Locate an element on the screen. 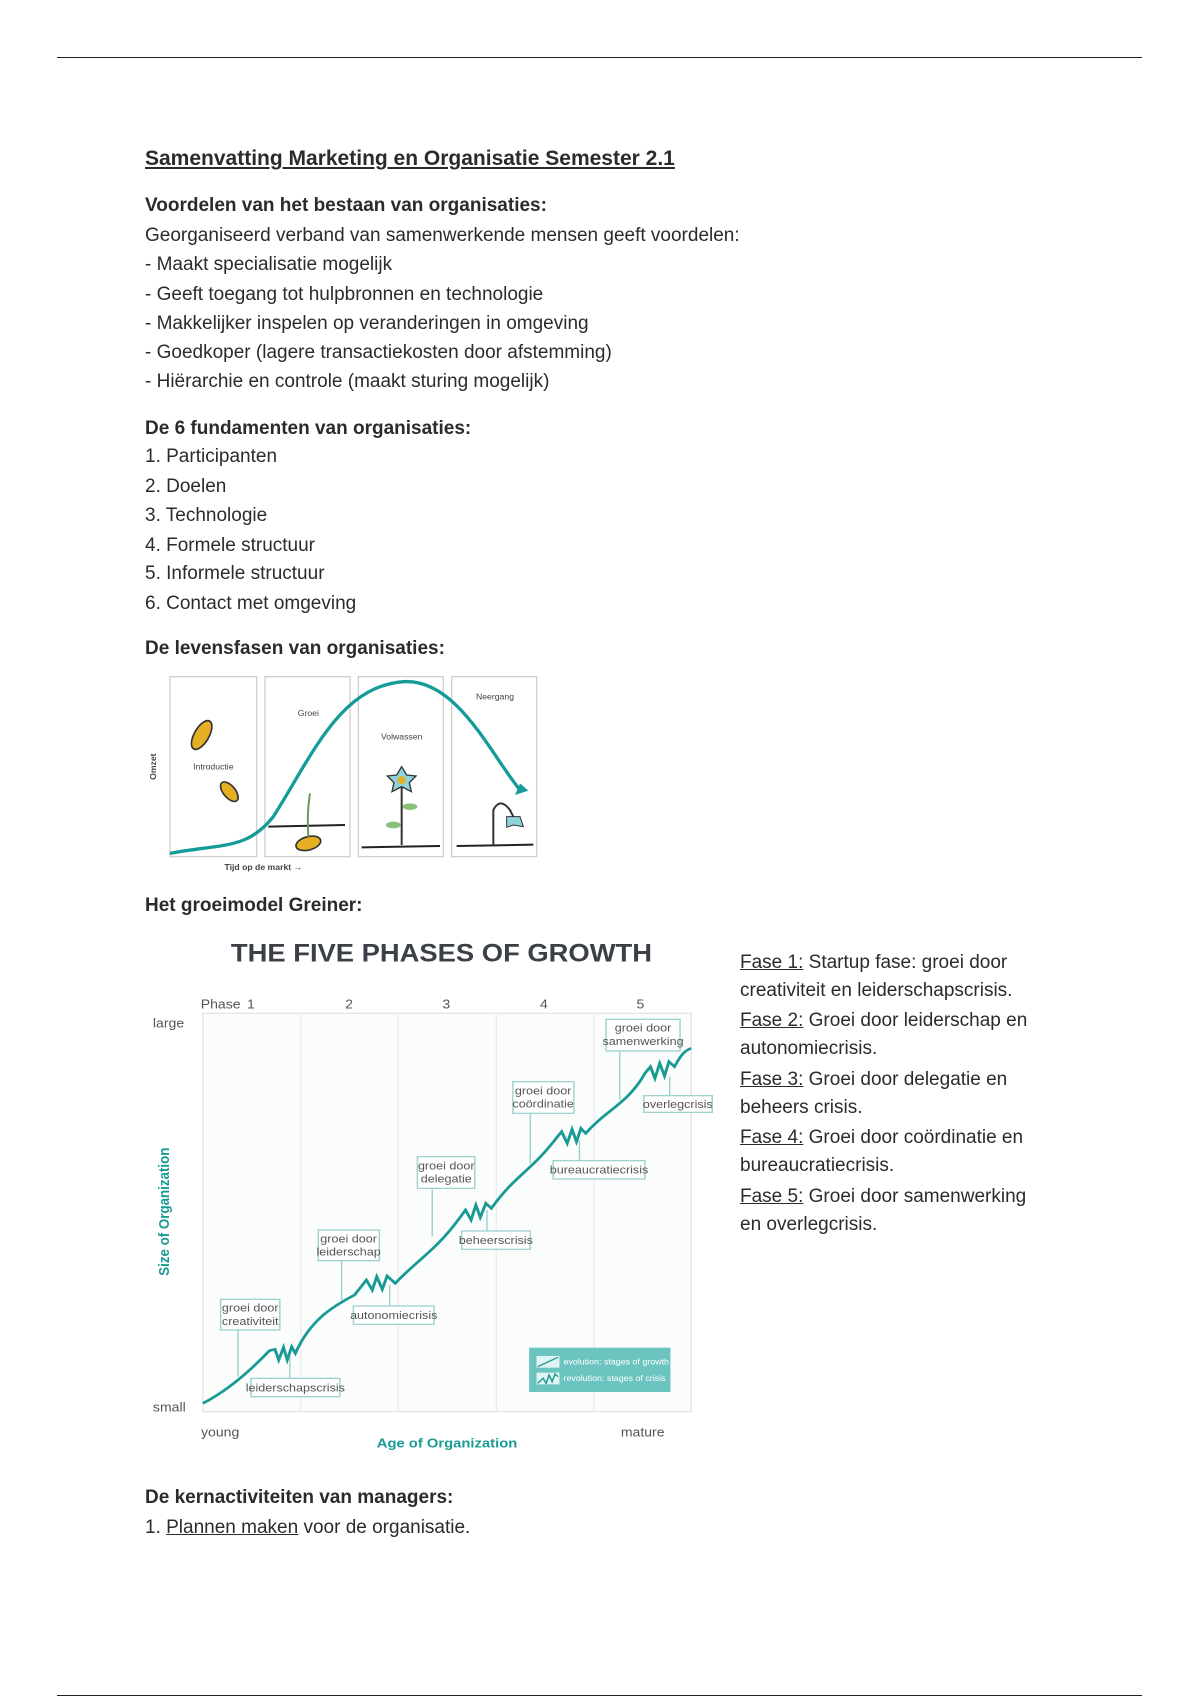  phase-label: 2 is located at coordinates (349, 1004).